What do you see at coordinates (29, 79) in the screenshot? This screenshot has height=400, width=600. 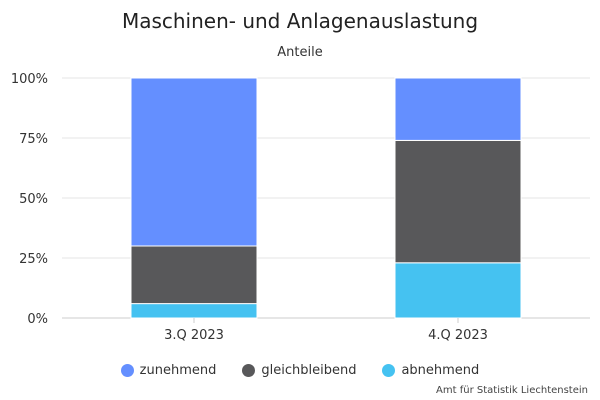 I see `y-tick-label: 100%` at bounding box center [29, 79].